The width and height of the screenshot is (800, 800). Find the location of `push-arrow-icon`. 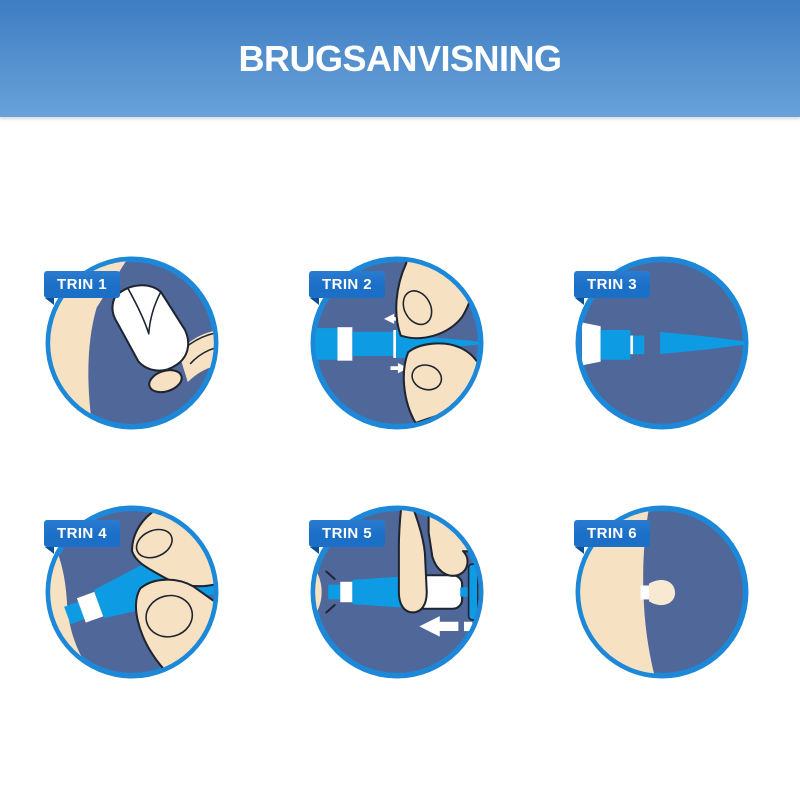

push-arrow-icon is located at coordinates (439, 626).